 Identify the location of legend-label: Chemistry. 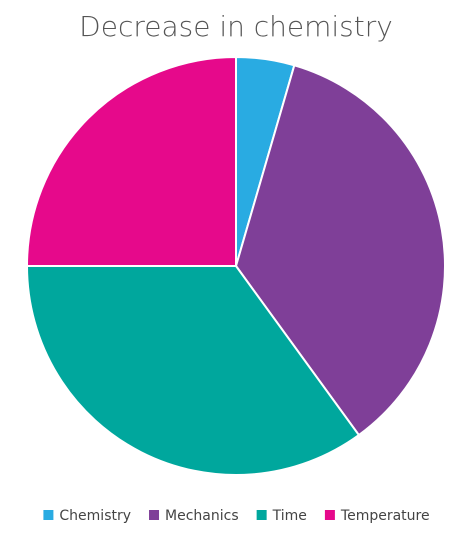
(95, 516).